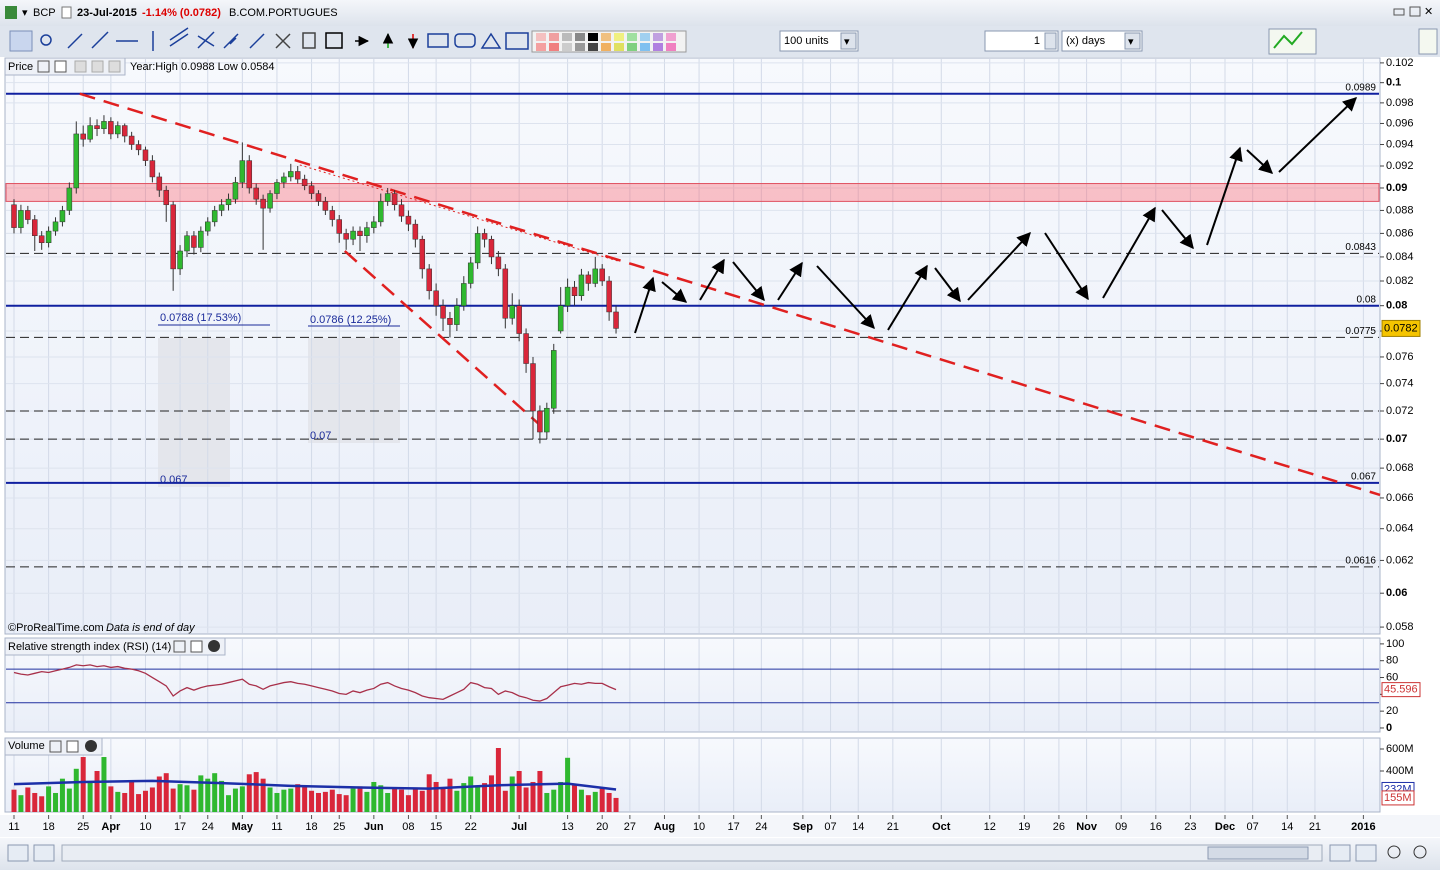  I want to click on line-tool, so click(75, 41).